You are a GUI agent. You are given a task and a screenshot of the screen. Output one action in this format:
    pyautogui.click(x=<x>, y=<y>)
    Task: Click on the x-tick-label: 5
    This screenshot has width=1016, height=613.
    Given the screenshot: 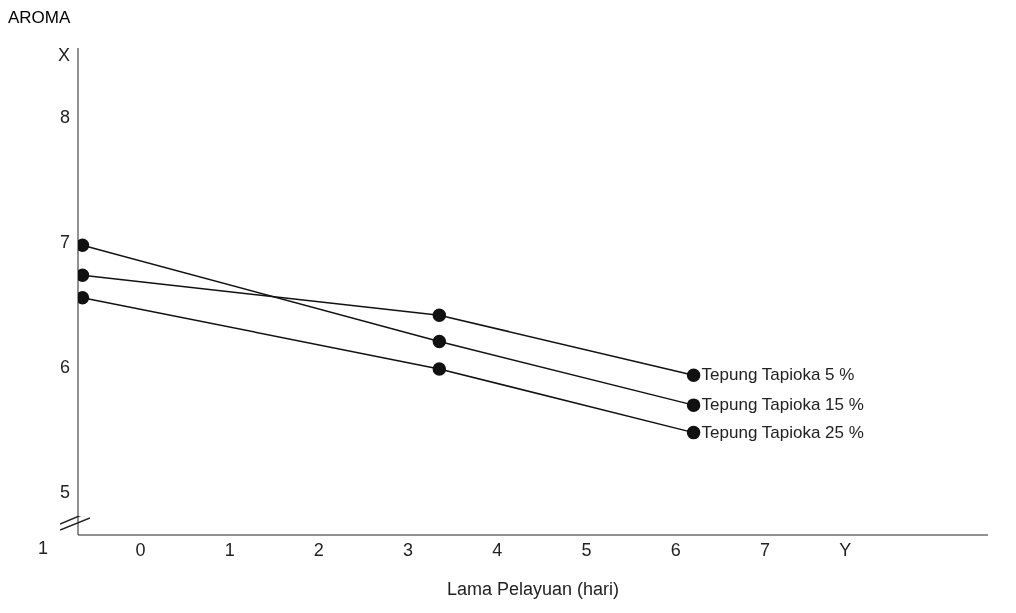 What is the action you would take?
    pyautogui.click(x=586, y=549)
    